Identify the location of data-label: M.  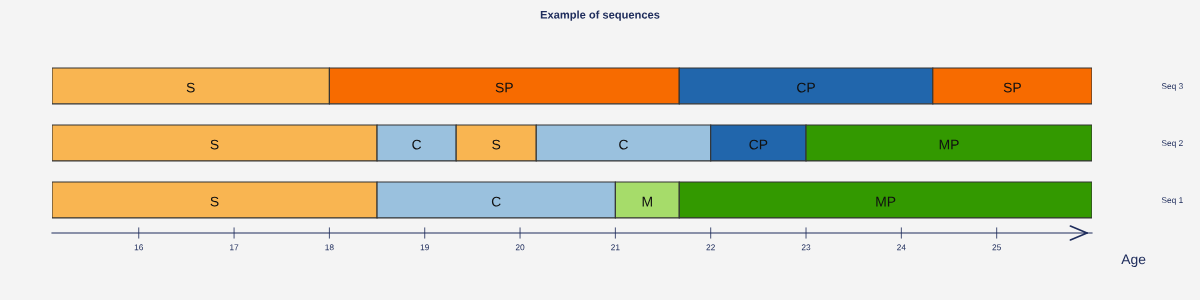
(647, 201).